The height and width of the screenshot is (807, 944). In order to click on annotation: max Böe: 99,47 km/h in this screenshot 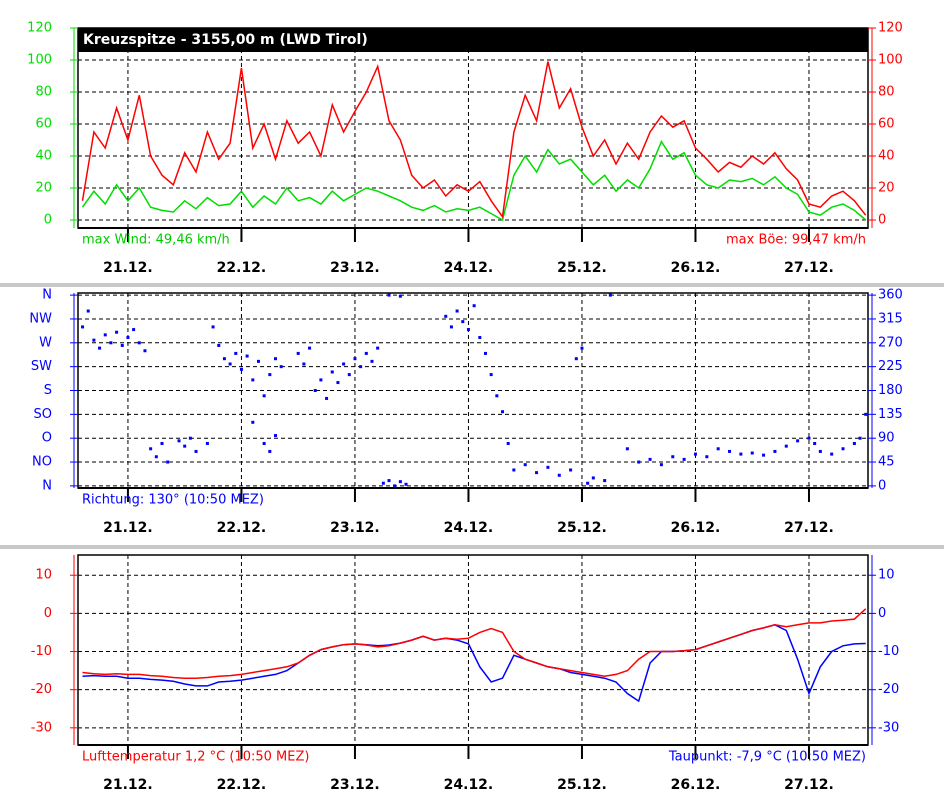, I will do `click(796, 240)`.